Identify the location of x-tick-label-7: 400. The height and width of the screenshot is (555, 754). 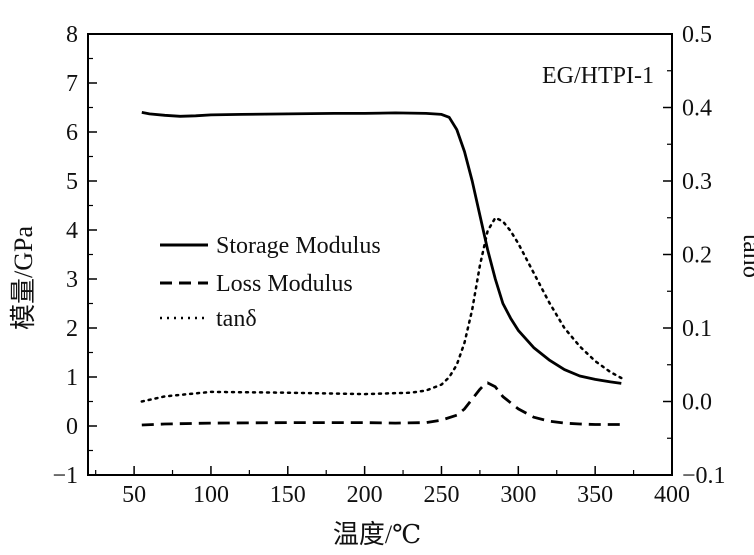
(672, 495).